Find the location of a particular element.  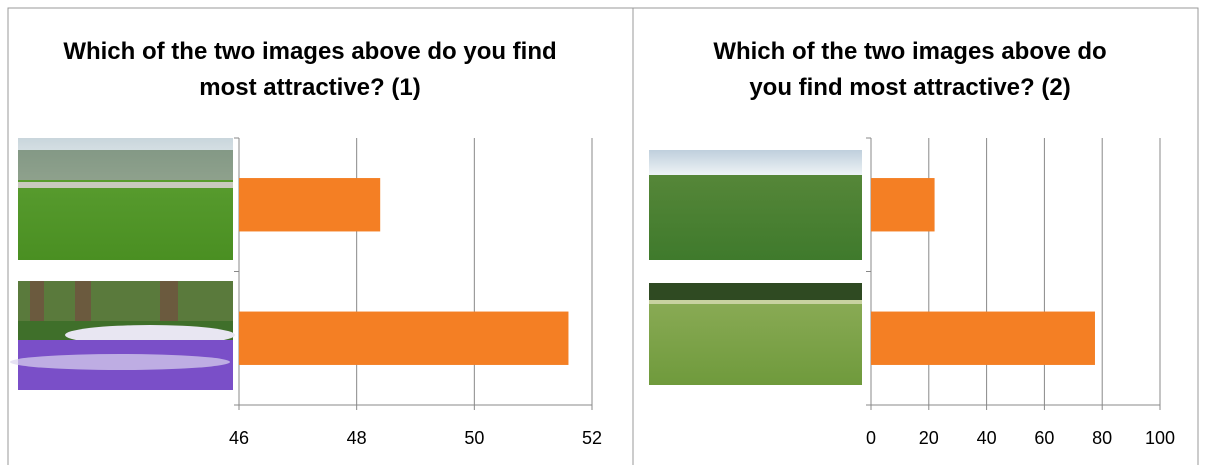

x-tick-label: 100 is located at coordinates (1160, 438).